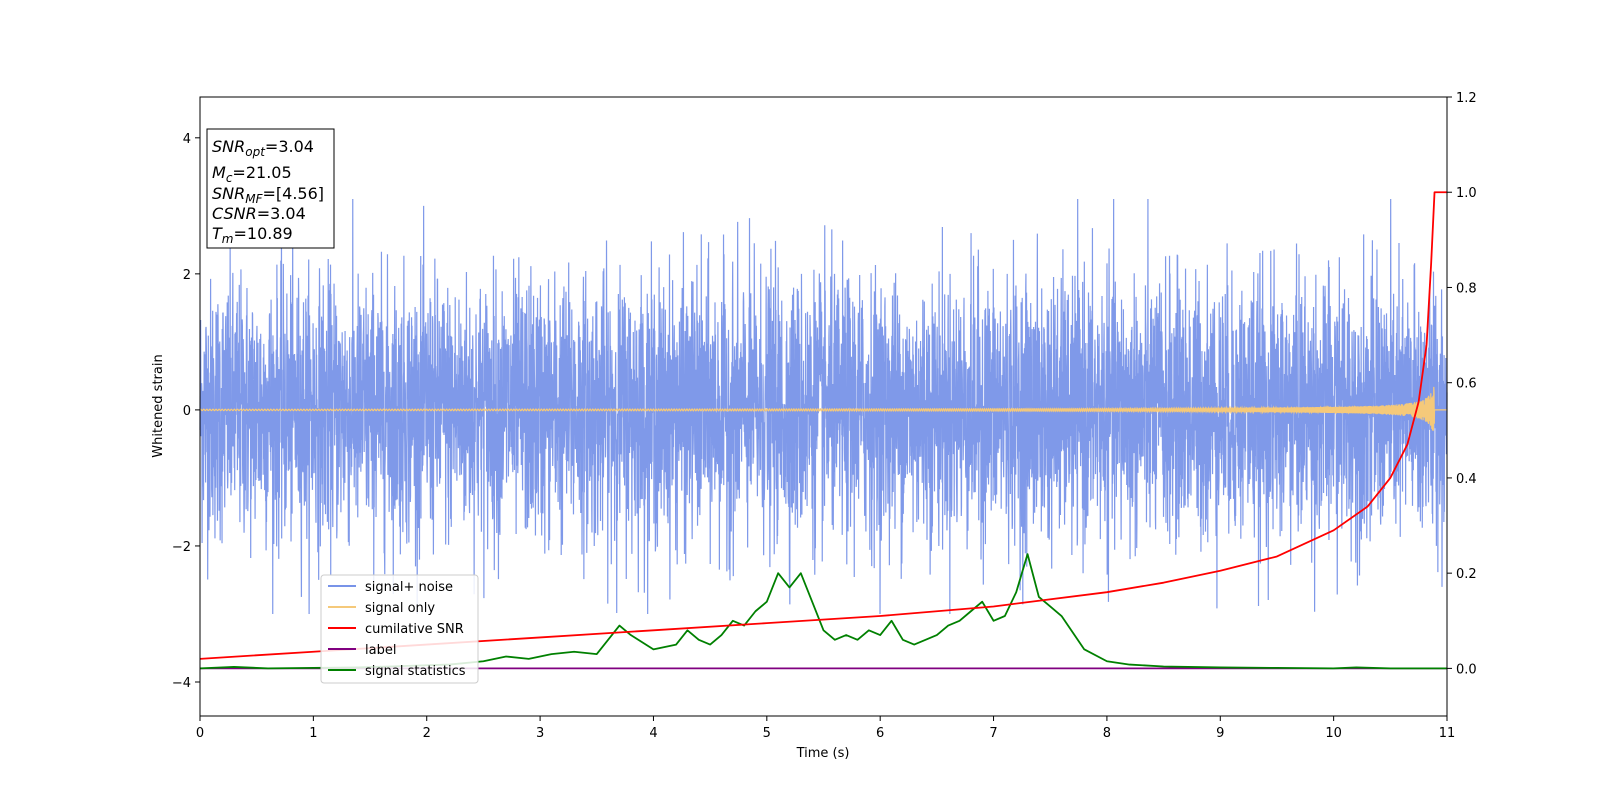  What do you see at coordinates (993, 733) in the screenshot?
I see `x-tick-label: 7` at bounding box center [993, 733].